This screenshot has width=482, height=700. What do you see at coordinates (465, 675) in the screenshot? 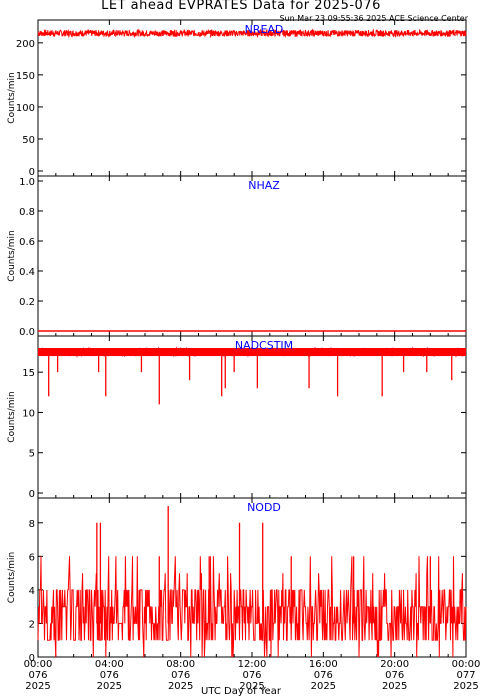
I see `x-tick-label: 077` at bounding box center [465, 675].